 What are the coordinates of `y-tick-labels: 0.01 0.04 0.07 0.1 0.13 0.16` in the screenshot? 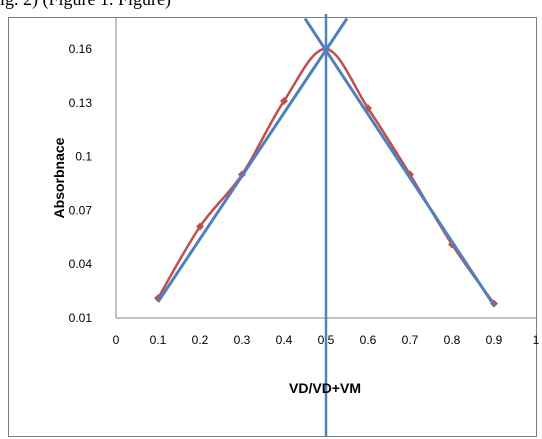 It's located at (81, 183).